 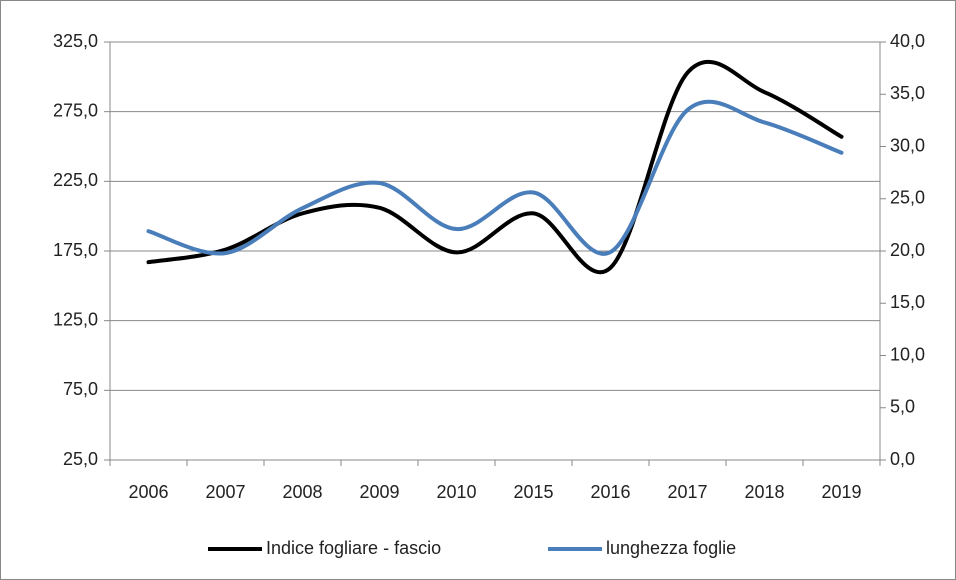 What do you see at coordinates (687, 492) in the screenshot?
I see `x-tick-label: 2017` at bounding box center [687, 492].